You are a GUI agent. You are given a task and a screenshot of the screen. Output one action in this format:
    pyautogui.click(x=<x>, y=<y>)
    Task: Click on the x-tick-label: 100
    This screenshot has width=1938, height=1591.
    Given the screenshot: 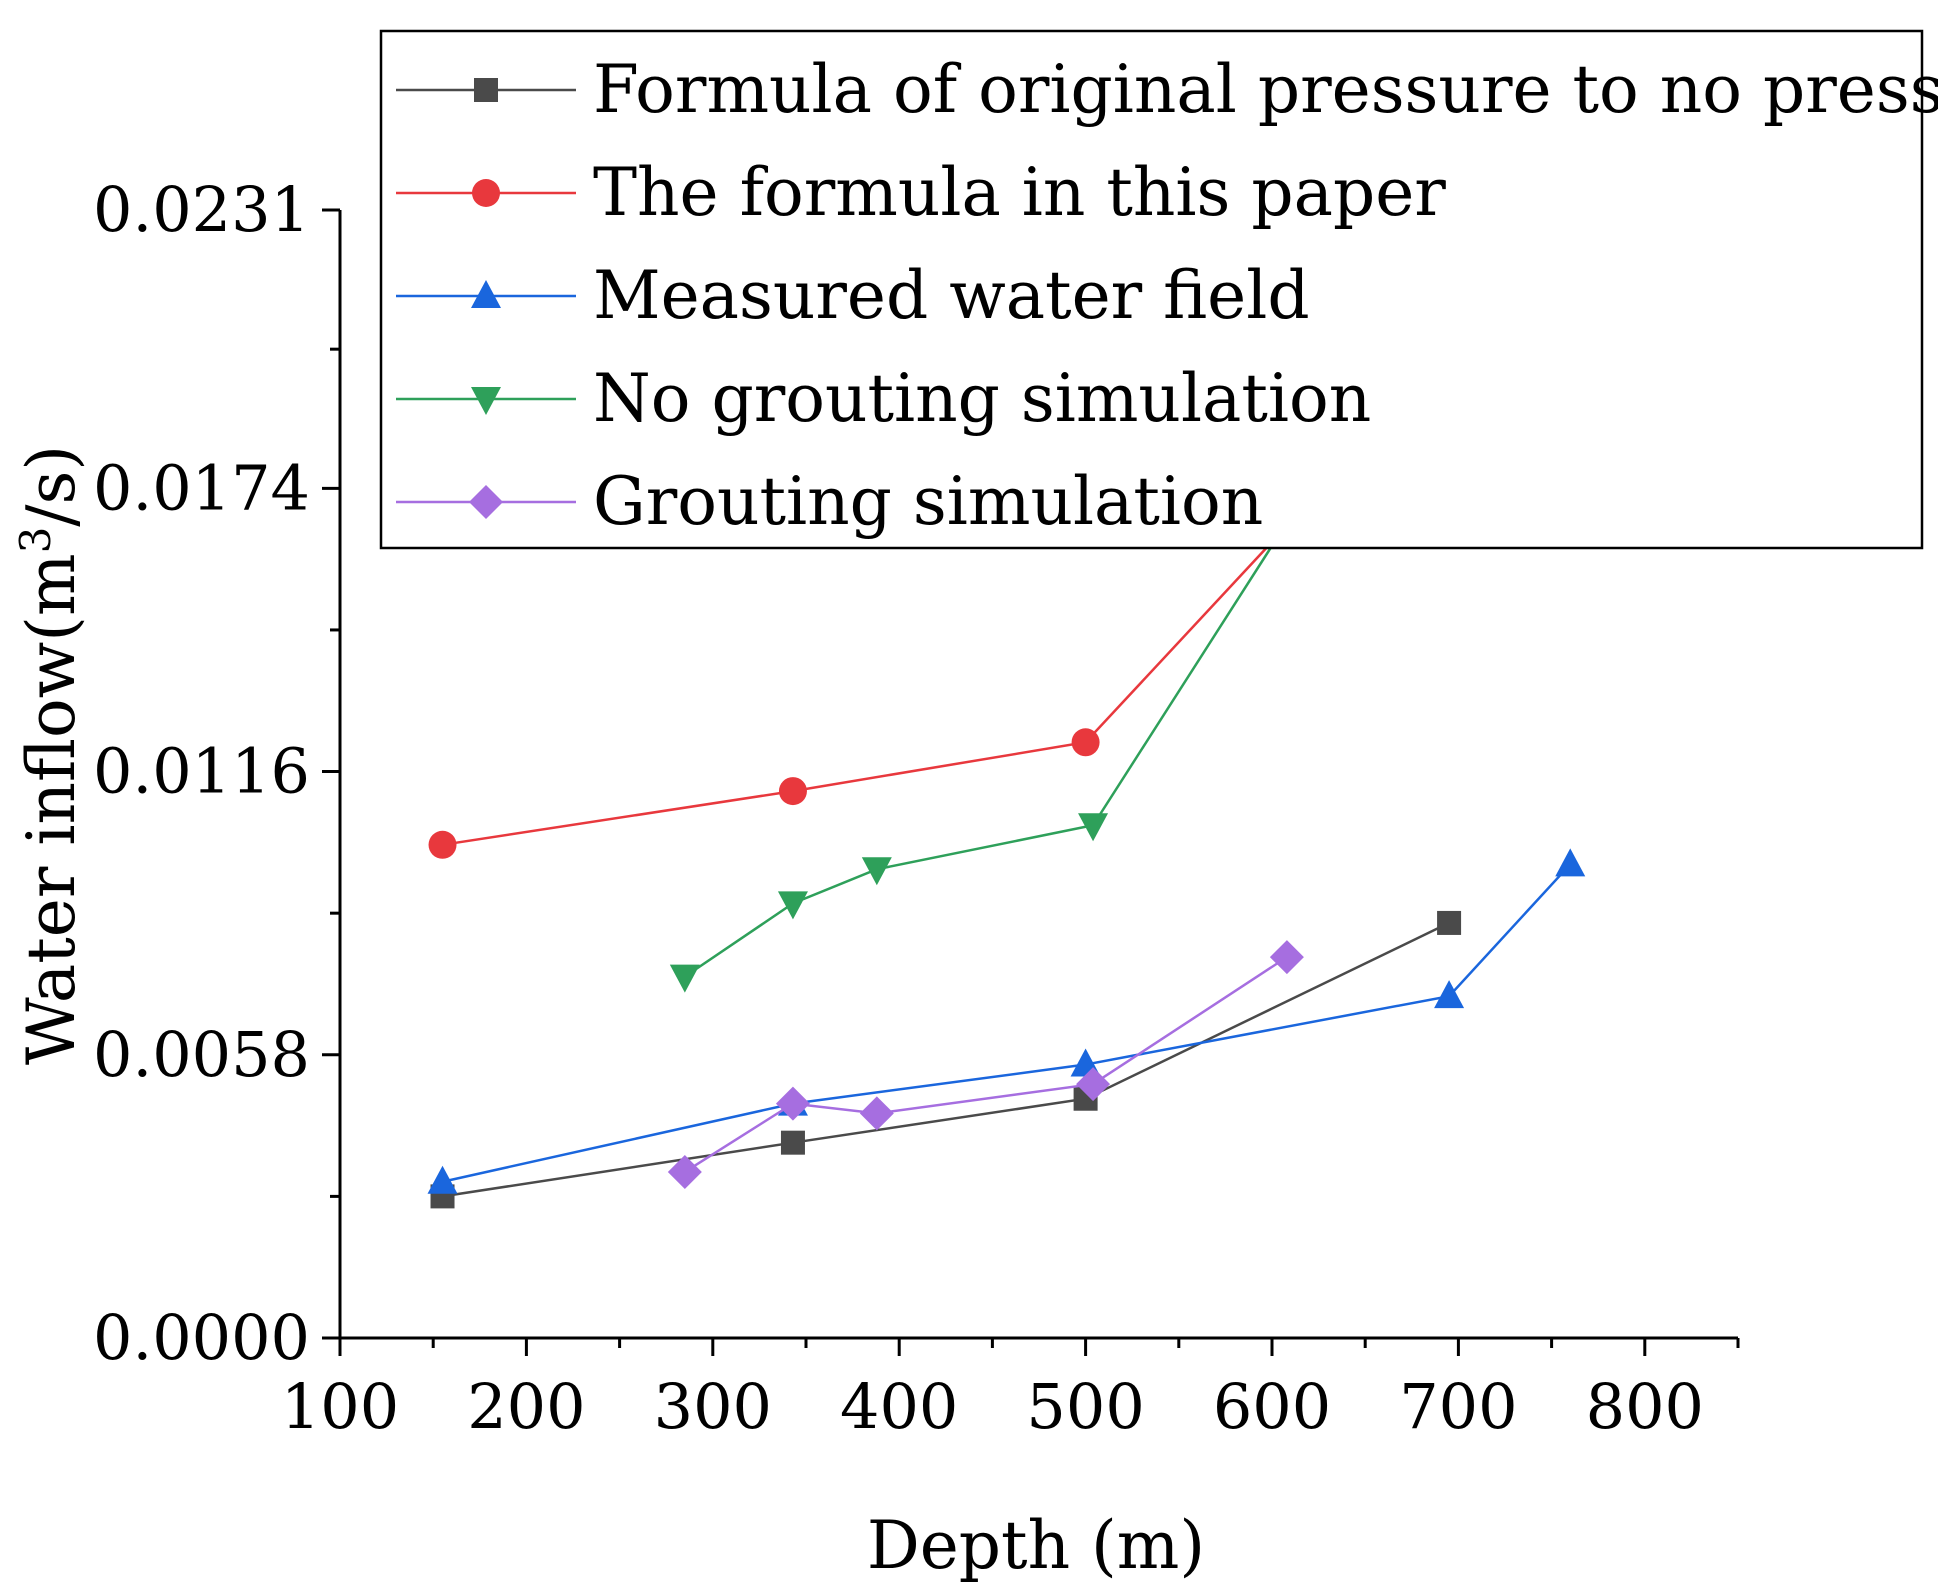 What is the action you would take?
    pyautogui.click(x=340, y=1406)
    